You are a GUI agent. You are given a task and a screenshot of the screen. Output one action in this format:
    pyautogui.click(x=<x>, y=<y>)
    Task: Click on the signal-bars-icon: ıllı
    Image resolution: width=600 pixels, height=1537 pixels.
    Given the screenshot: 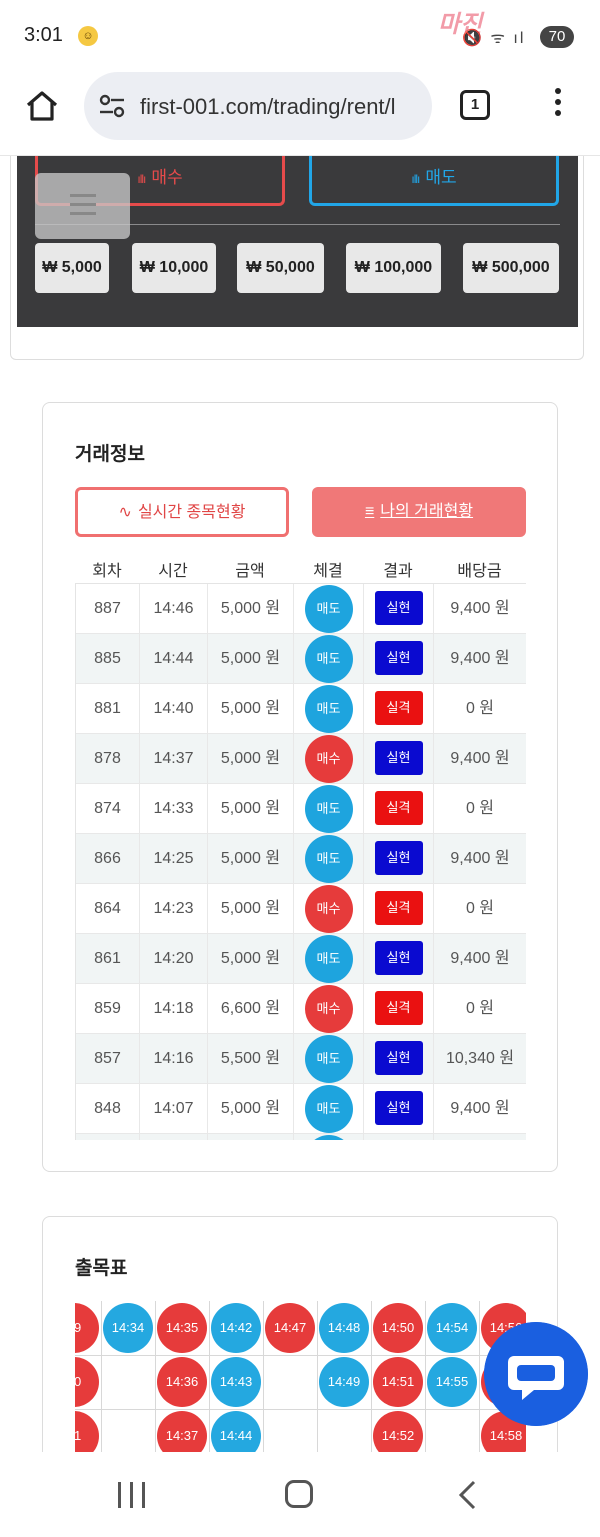 What is the action you would take?
    pyautogui.click(x=141, y=179)
    